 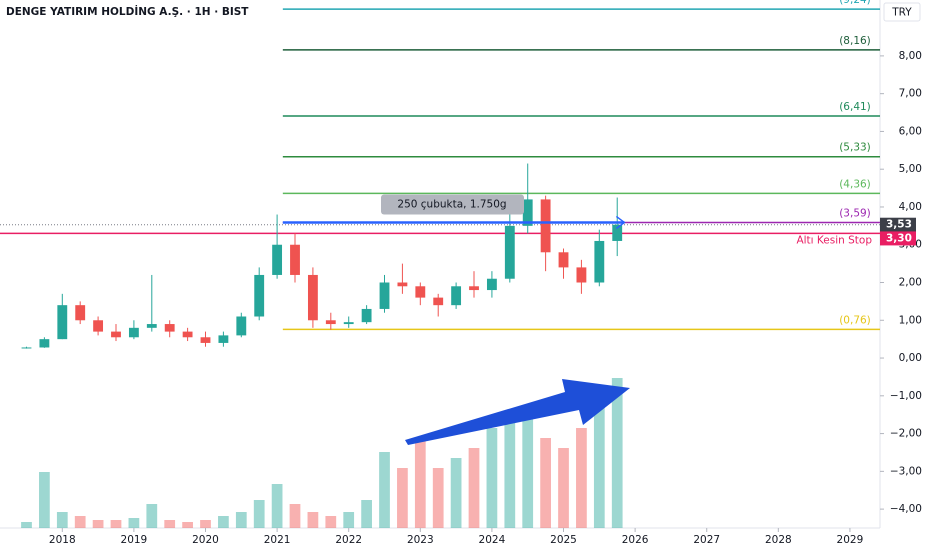 I want to click on last-price-value: 3,53, so click(x=899, y=225).